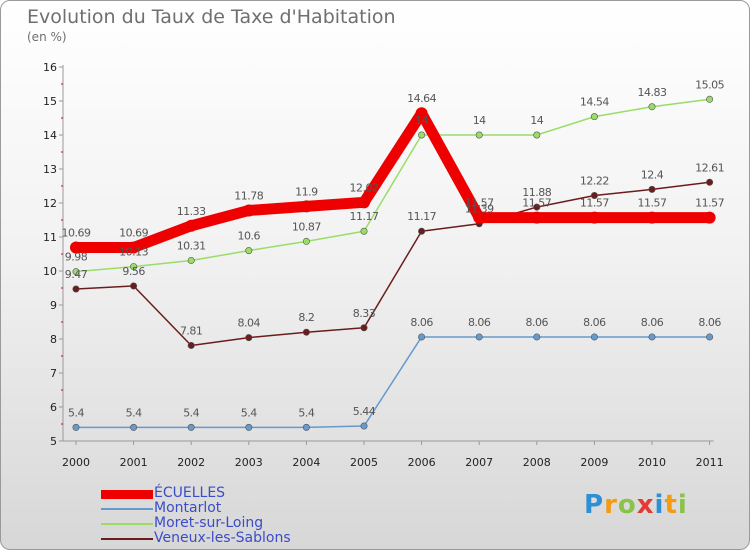 This screenshot has width=750, height=550. What do you see at coordinates (134, 462) in the screenshot?
I see `x-tick-label: 2001` at bounding box center [134, 462].